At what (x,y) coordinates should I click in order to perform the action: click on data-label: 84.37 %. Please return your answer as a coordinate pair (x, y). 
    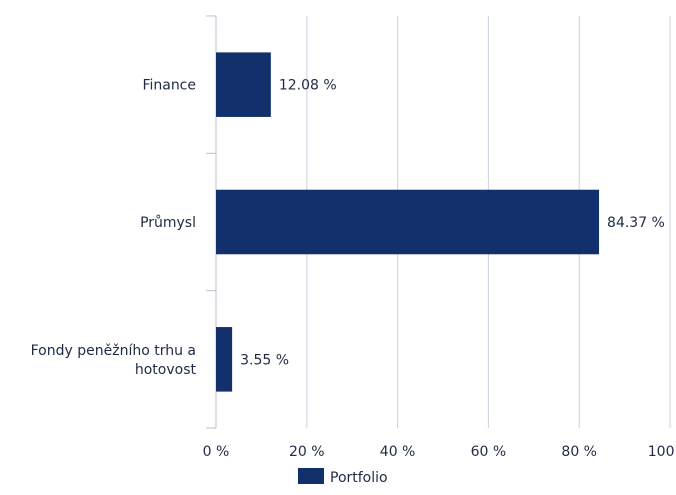
    Looking at the image, I should click on (636, 223).